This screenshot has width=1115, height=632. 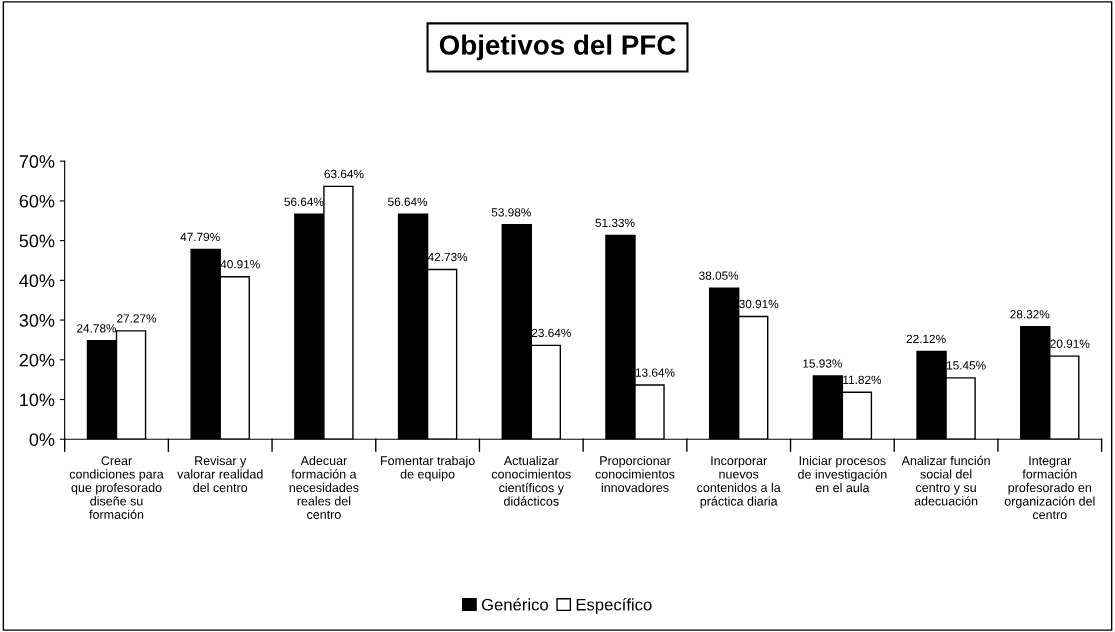 I want to click on data-label: 30.91%, so click(x=759, y=304).